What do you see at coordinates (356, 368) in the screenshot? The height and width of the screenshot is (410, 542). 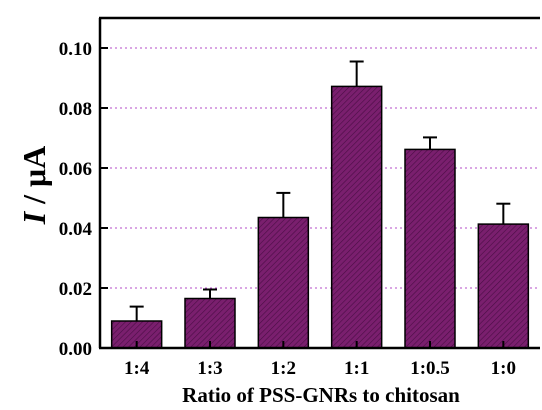 I see `x-tick-label: 1:1` at bounding box center [356, 368].